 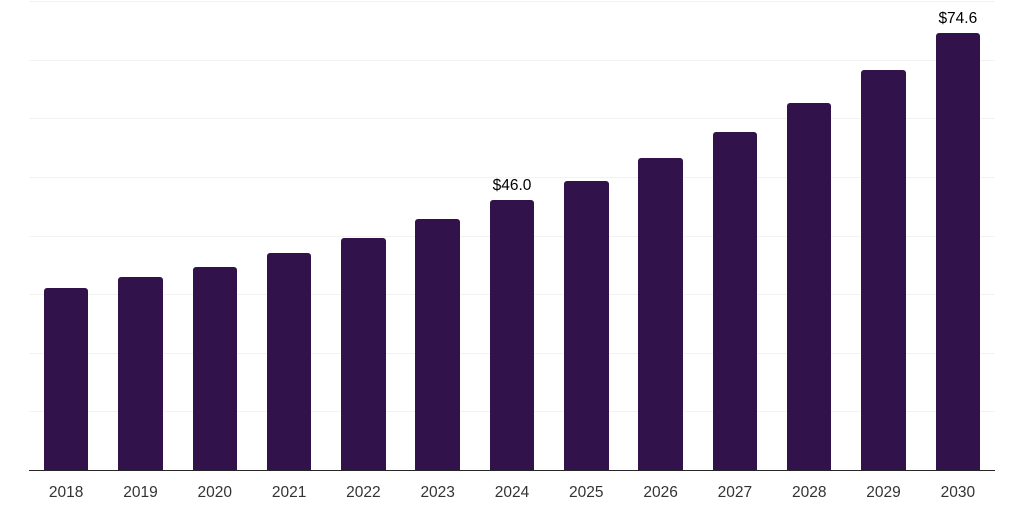 I want to click on bar-2026, so click(x=660, y=314).